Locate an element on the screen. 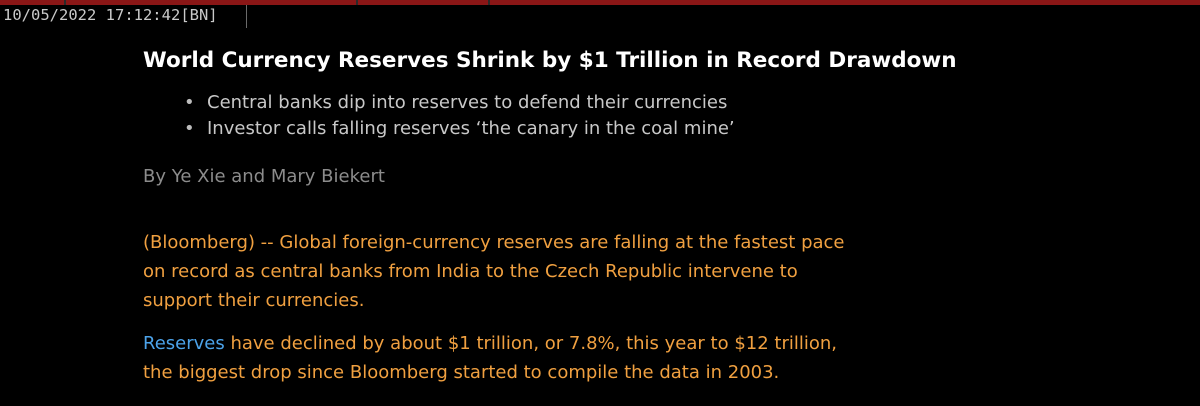 This screenshot has height=406, width=1200. timestamp-divider is located at coordinates (246, 16).